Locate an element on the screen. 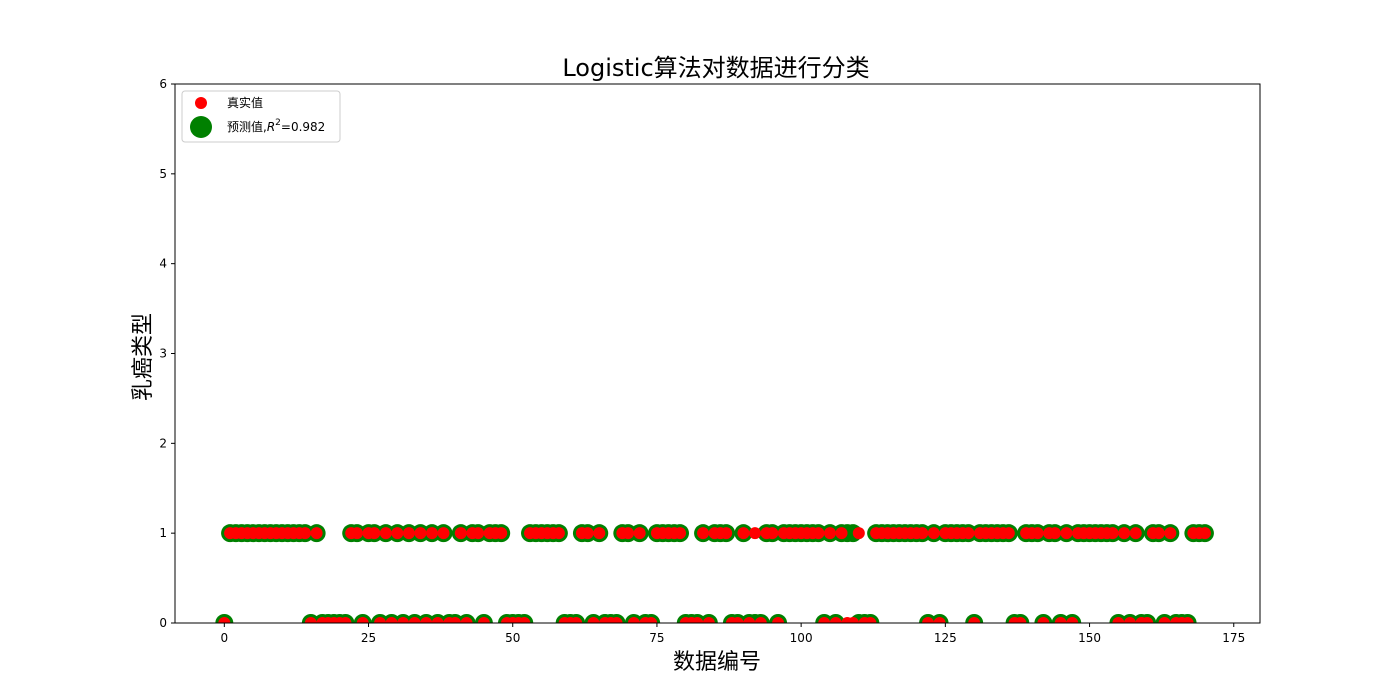 This screenshot has height=700, width=1400. y-tick-label: 5 is located at coordinates (163, 174).